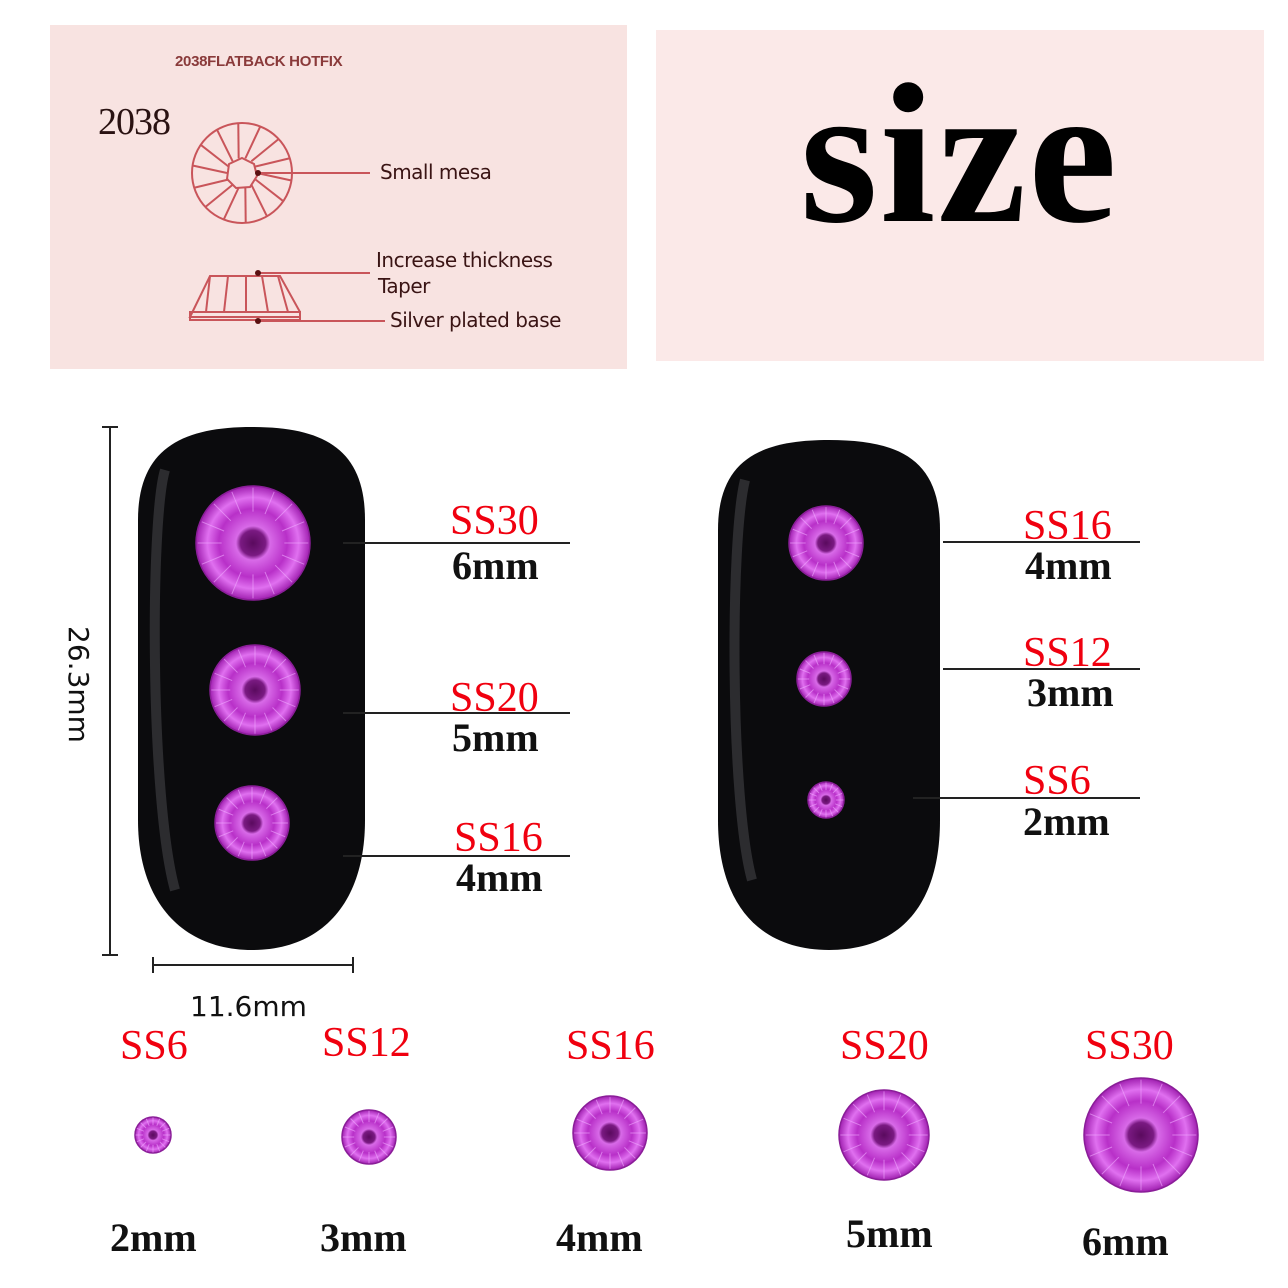 The image size is (1288, 1288). What do you see at coordinates (1067, 526) in the screenshot?
I see `right-code-1: SS16` at bounding box center [1067, 526].